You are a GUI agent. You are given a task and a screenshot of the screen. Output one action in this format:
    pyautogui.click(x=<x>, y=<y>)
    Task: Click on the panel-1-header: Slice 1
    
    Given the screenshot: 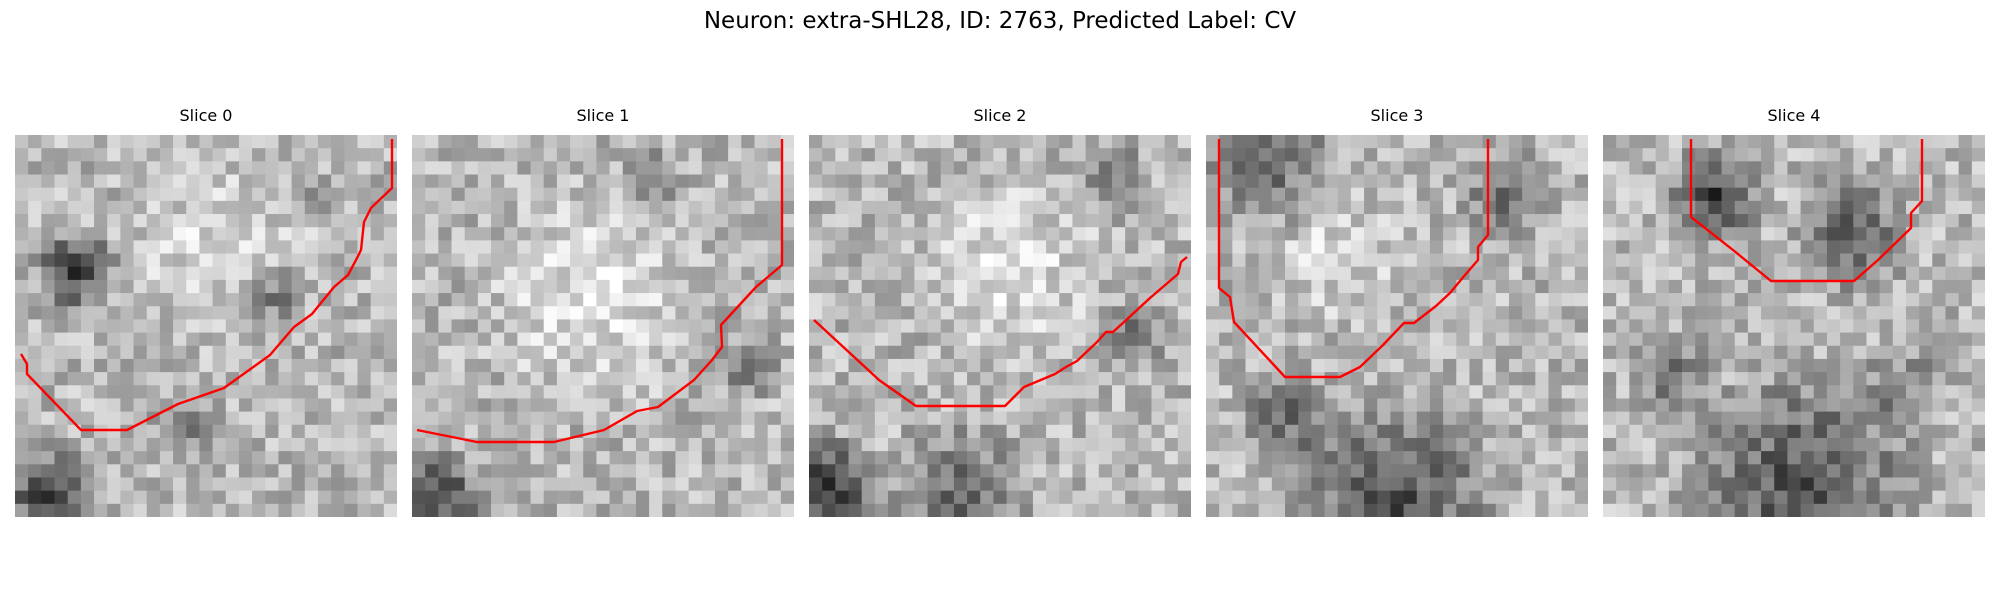 What is the action you would take?
    pyautogui.click(x=603, y=116)
    